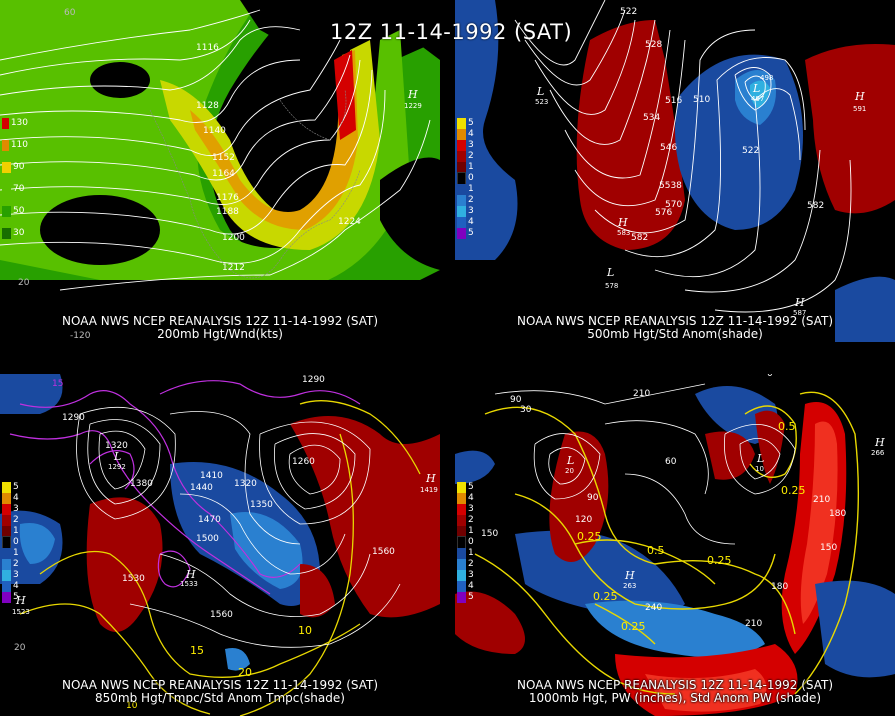 Image resolution: width=895 pixels, height=716 pixels. What do you see at coordinates (20, 648) in the screenshot?
I see `lat-label: 20` at bounding box center [20, 648].